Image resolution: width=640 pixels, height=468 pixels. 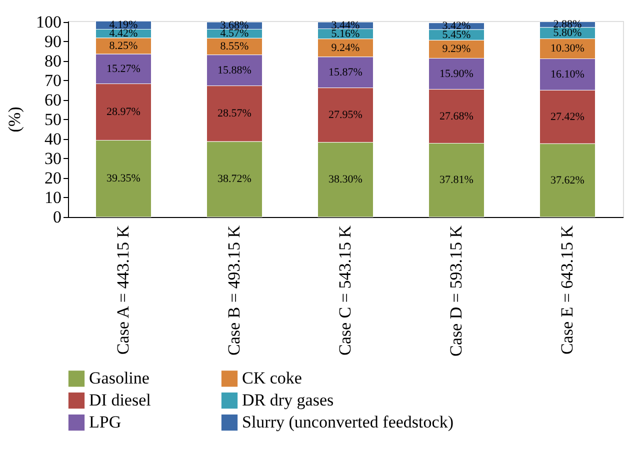 I want to click on data-label: 5.80%, so click(x=567, y=33).